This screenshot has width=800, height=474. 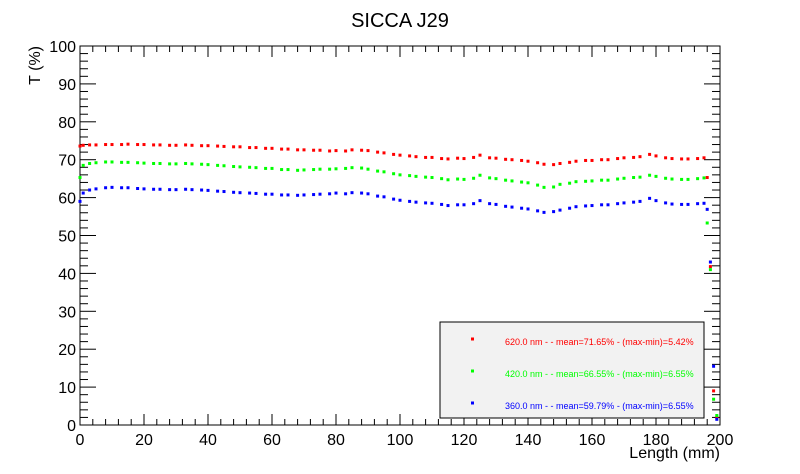 What do you see at coordinates (656, 440) in the screenshot?
I see `x-tick-label: 180` at bounding box center [656, 440].